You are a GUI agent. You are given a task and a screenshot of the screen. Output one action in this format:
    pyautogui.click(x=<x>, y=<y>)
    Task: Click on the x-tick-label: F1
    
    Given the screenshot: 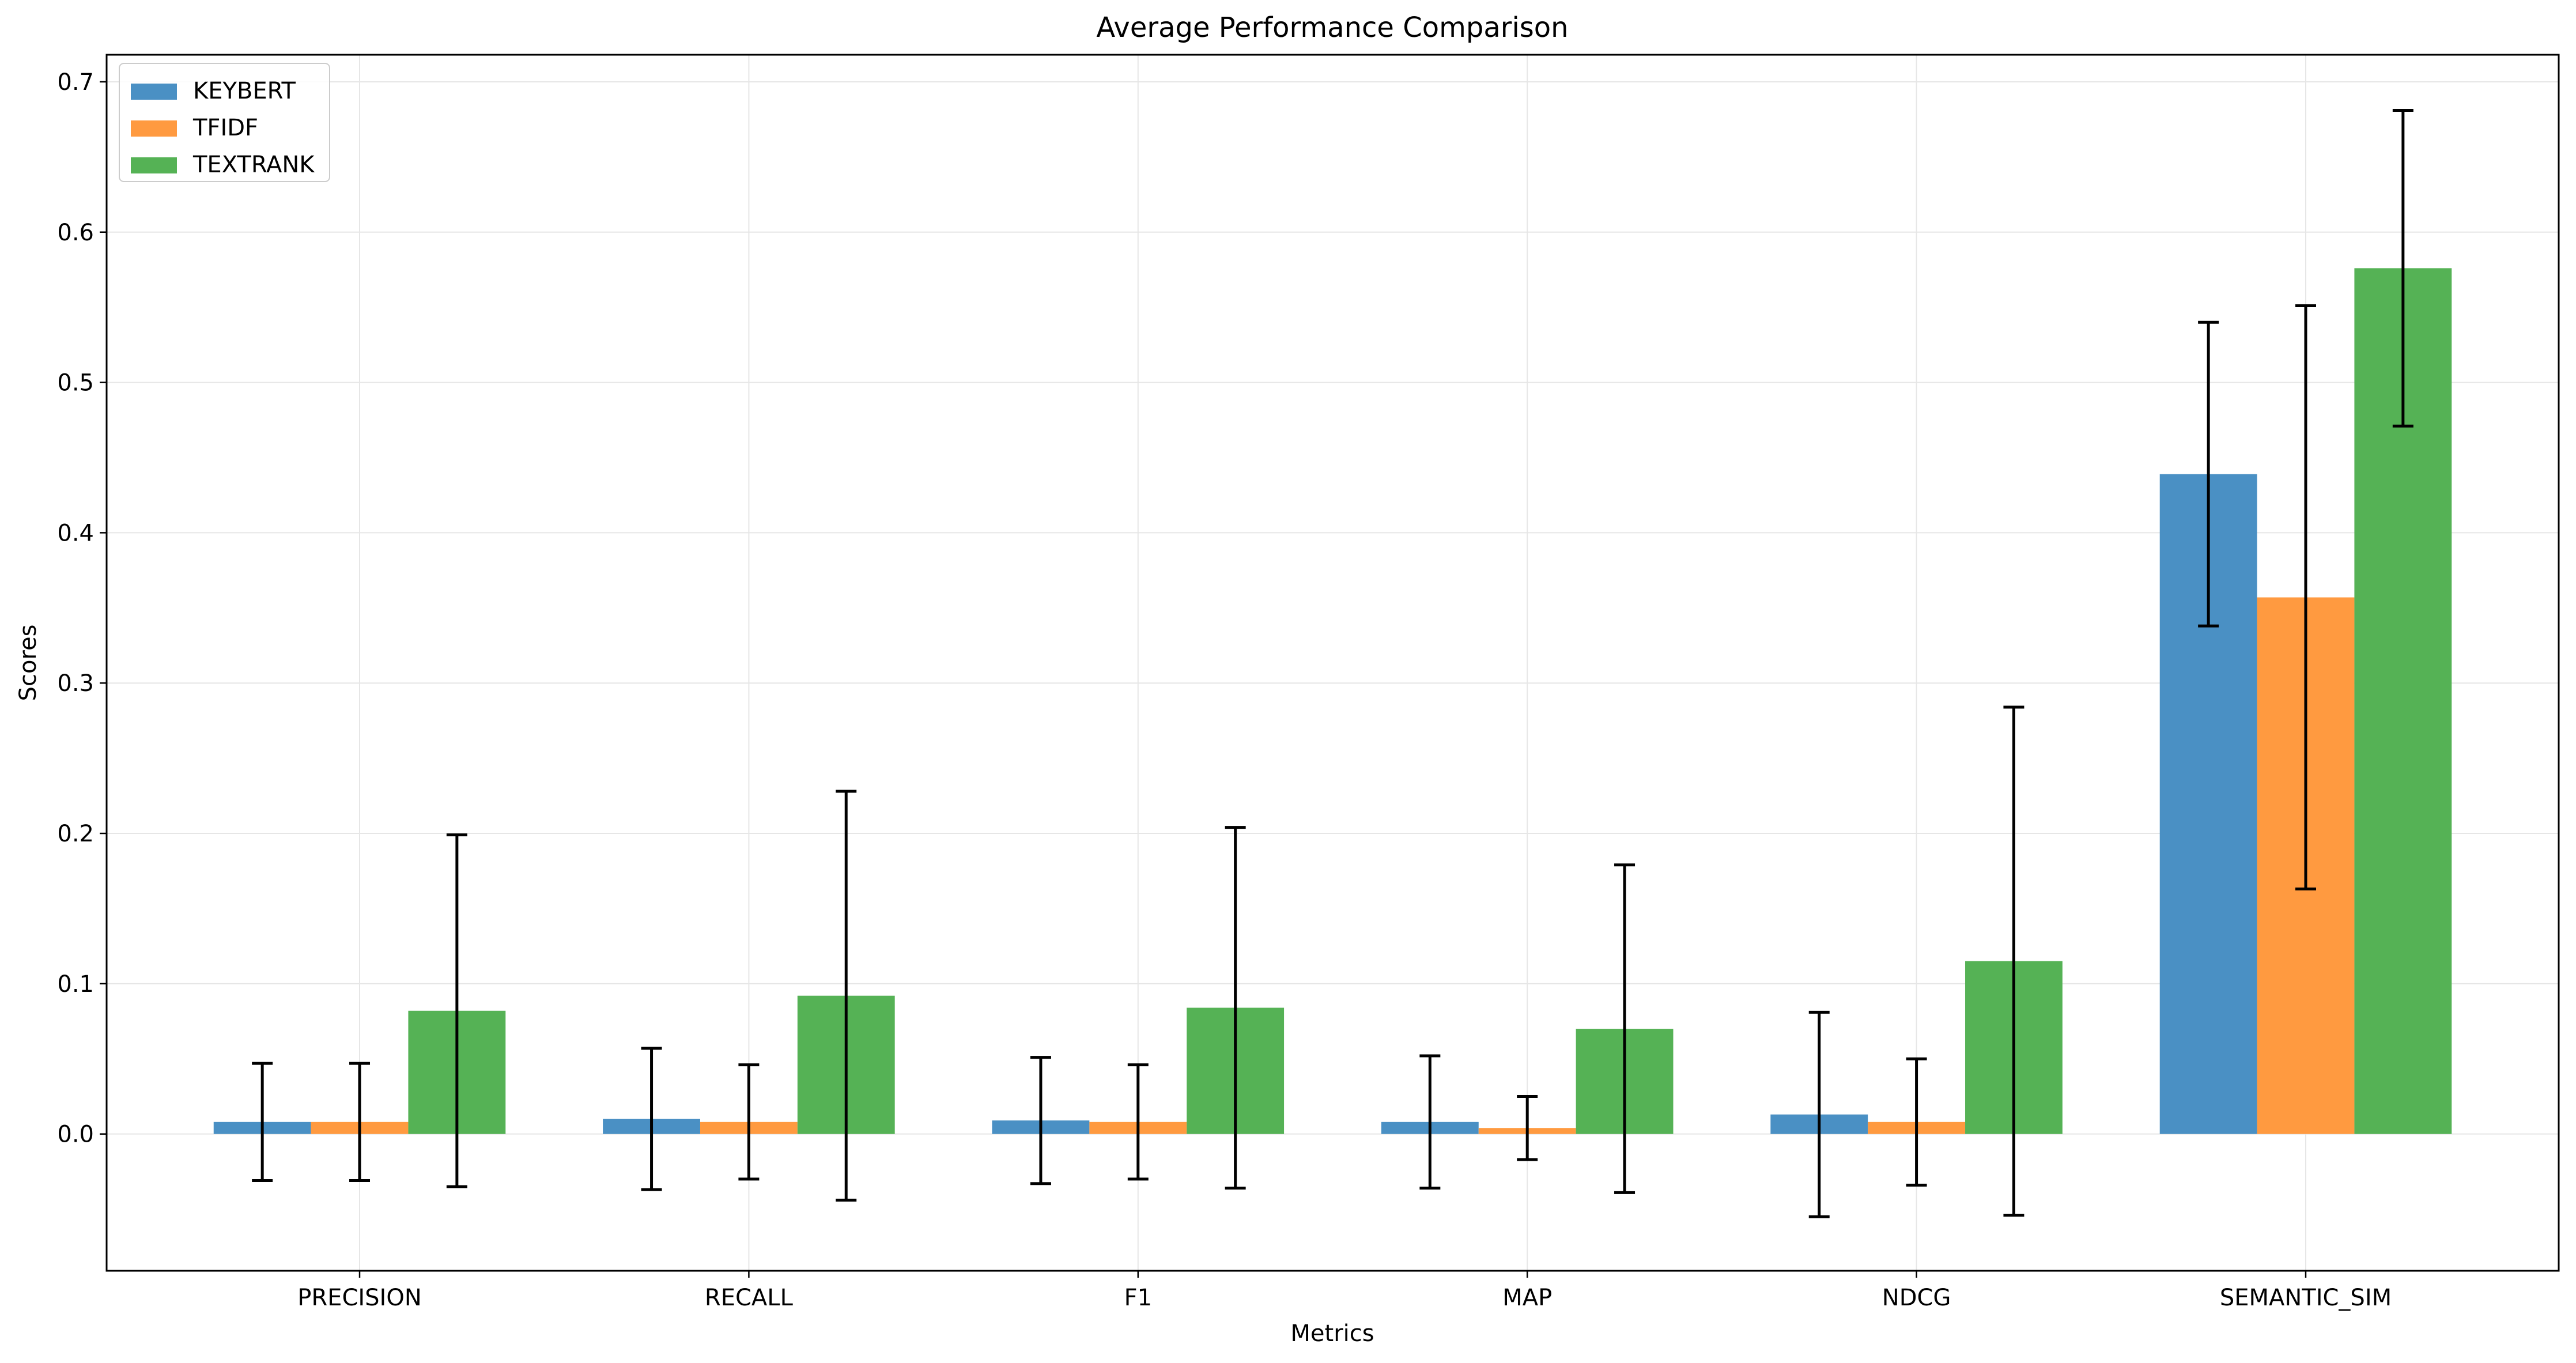 What is the action you would take?
    pyautogui.click(x=1138, y=1298)
    